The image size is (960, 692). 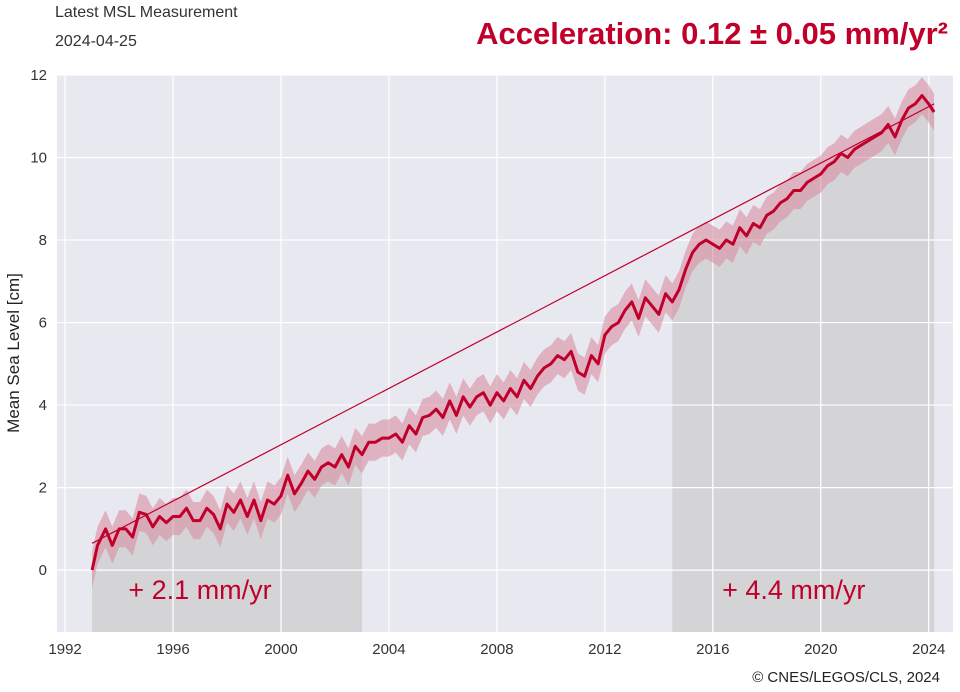 What do you see at coordinates (146, 12) in the screenshot?
I see `header-label: Latest MSL Measurement` at bounding box center [146, 12].